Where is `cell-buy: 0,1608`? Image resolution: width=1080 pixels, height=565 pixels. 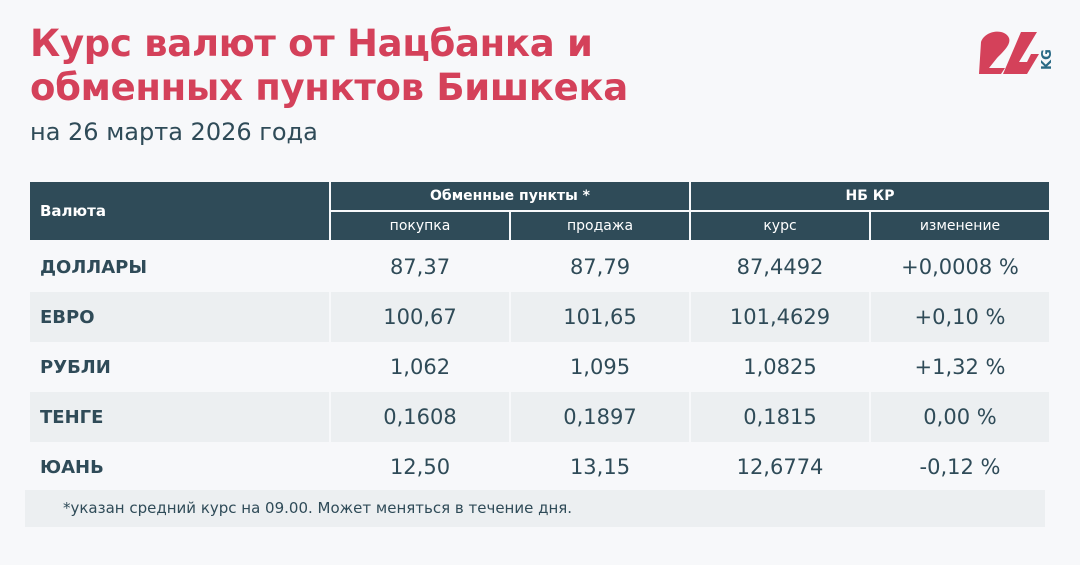
cell-buy: 0,1608 is located at coordinates (420, 417).